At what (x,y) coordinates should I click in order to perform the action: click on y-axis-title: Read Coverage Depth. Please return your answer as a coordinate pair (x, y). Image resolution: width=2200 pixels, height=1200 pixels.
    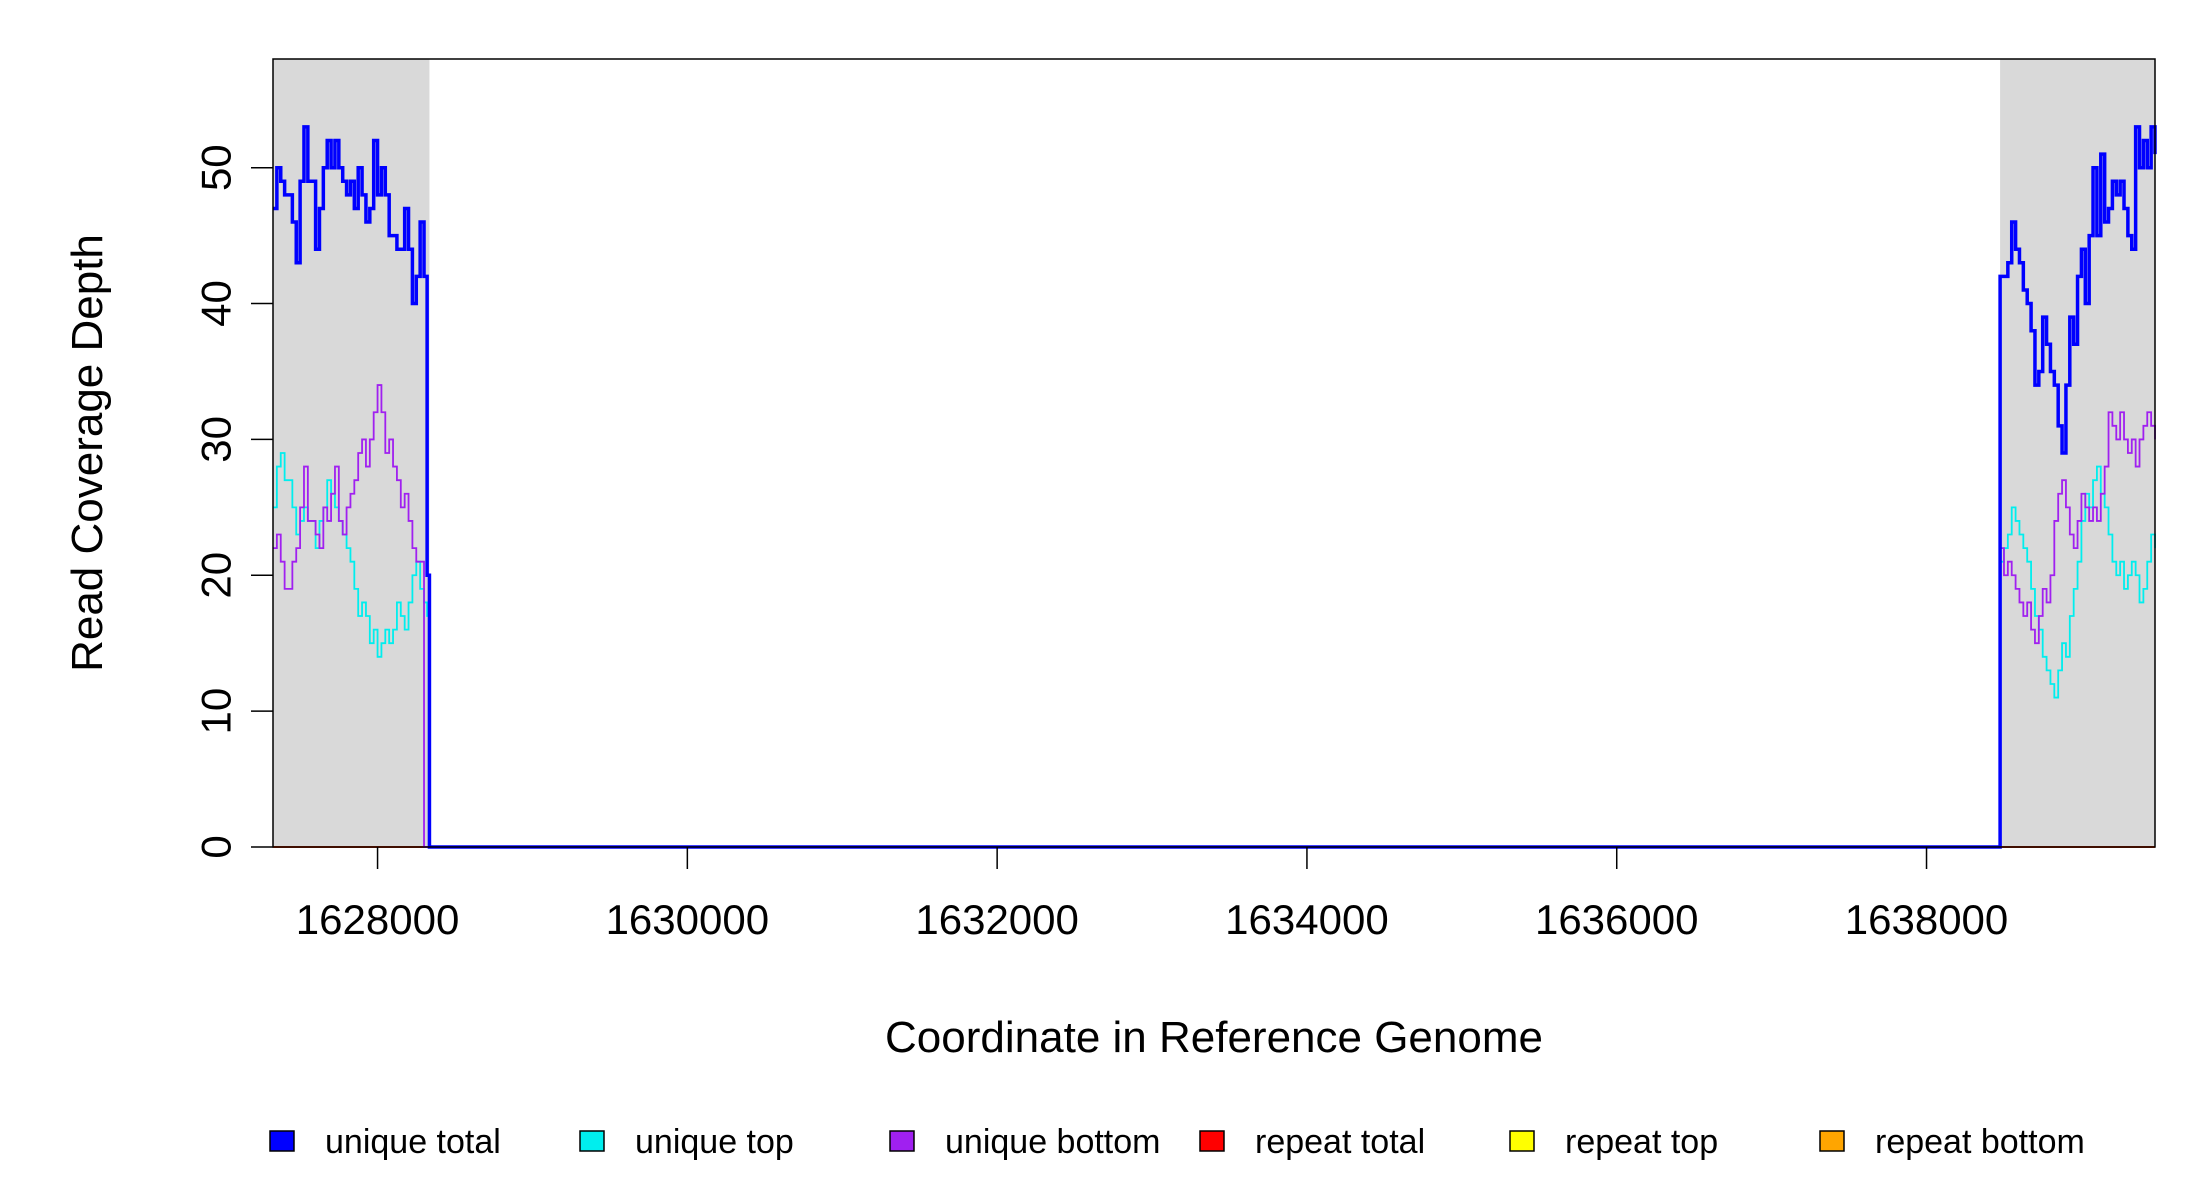
    Looking at the image, I should click on (87, 453).